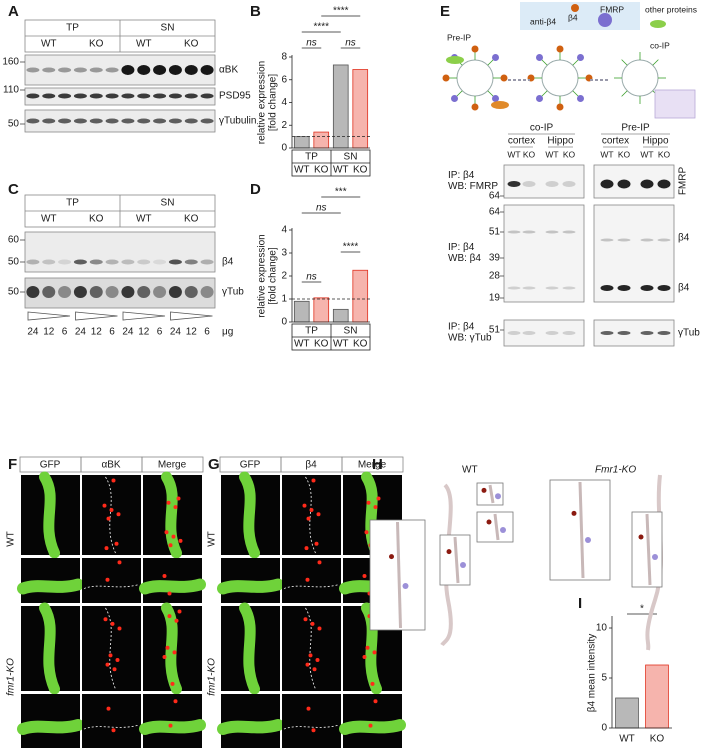 Image resolution: width=701 pixels, height=748 pixels. I want to click on panel-label: D, so click(255, 189).